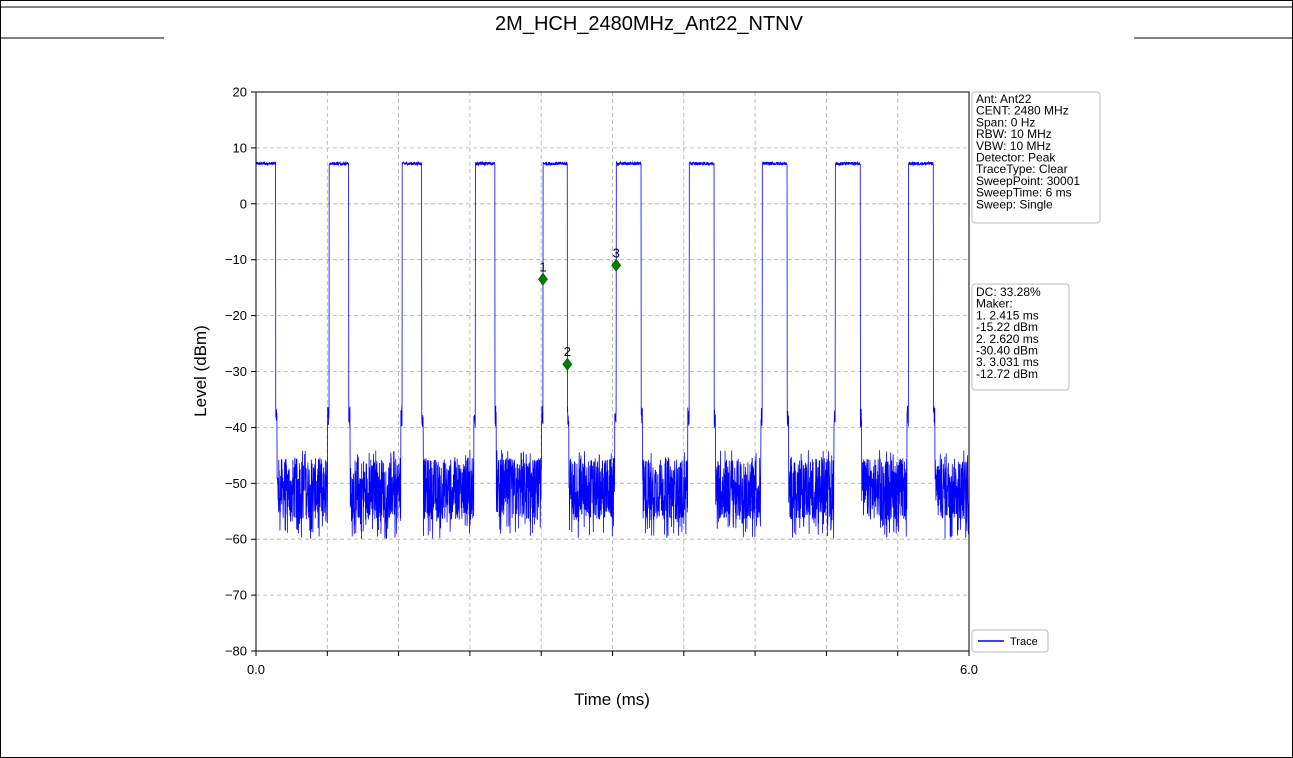 This screenshot has height=758, width=1293. I want to click on x-axis-label: Time (ms), so click(612, 699).